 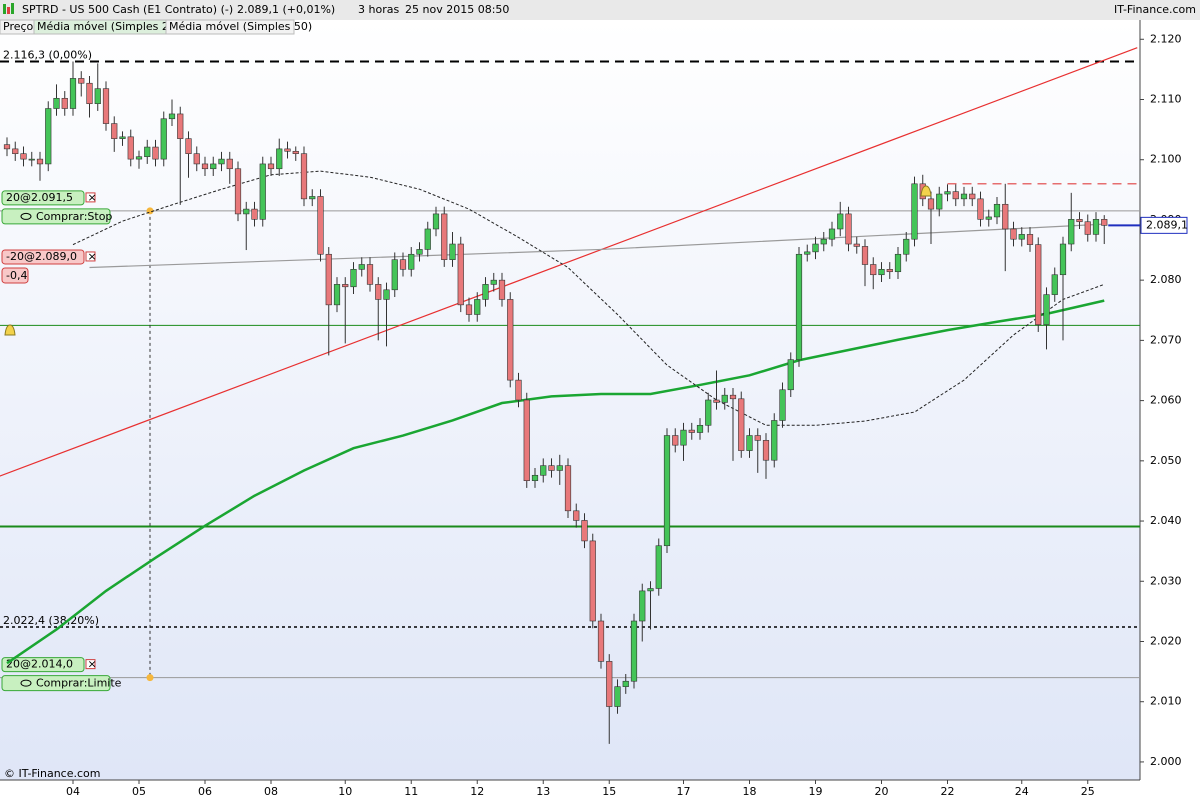 I want to click on x-tick-label: 10, so click(x=345, y=791).